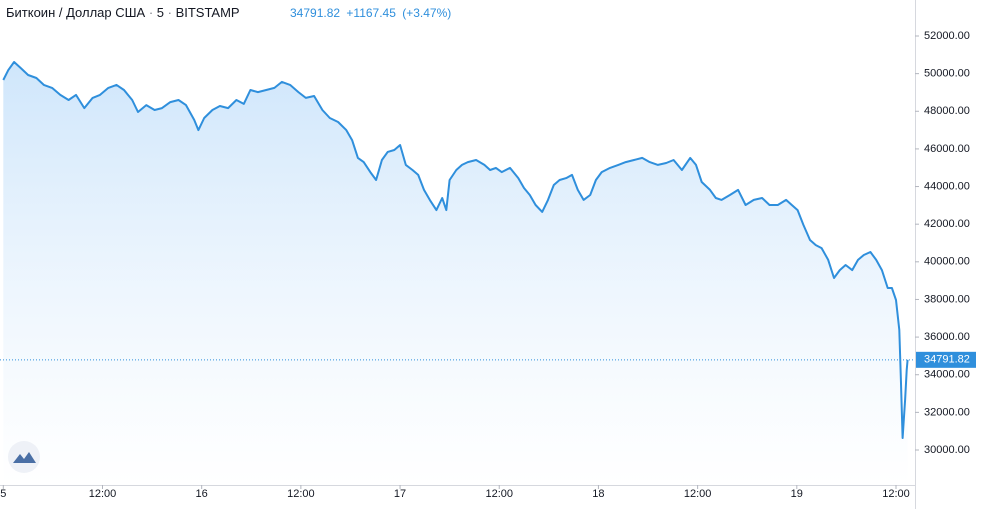 This screenshot has height=514, width=984. I want to click on x-tick-label: 5, so click(3, 494).